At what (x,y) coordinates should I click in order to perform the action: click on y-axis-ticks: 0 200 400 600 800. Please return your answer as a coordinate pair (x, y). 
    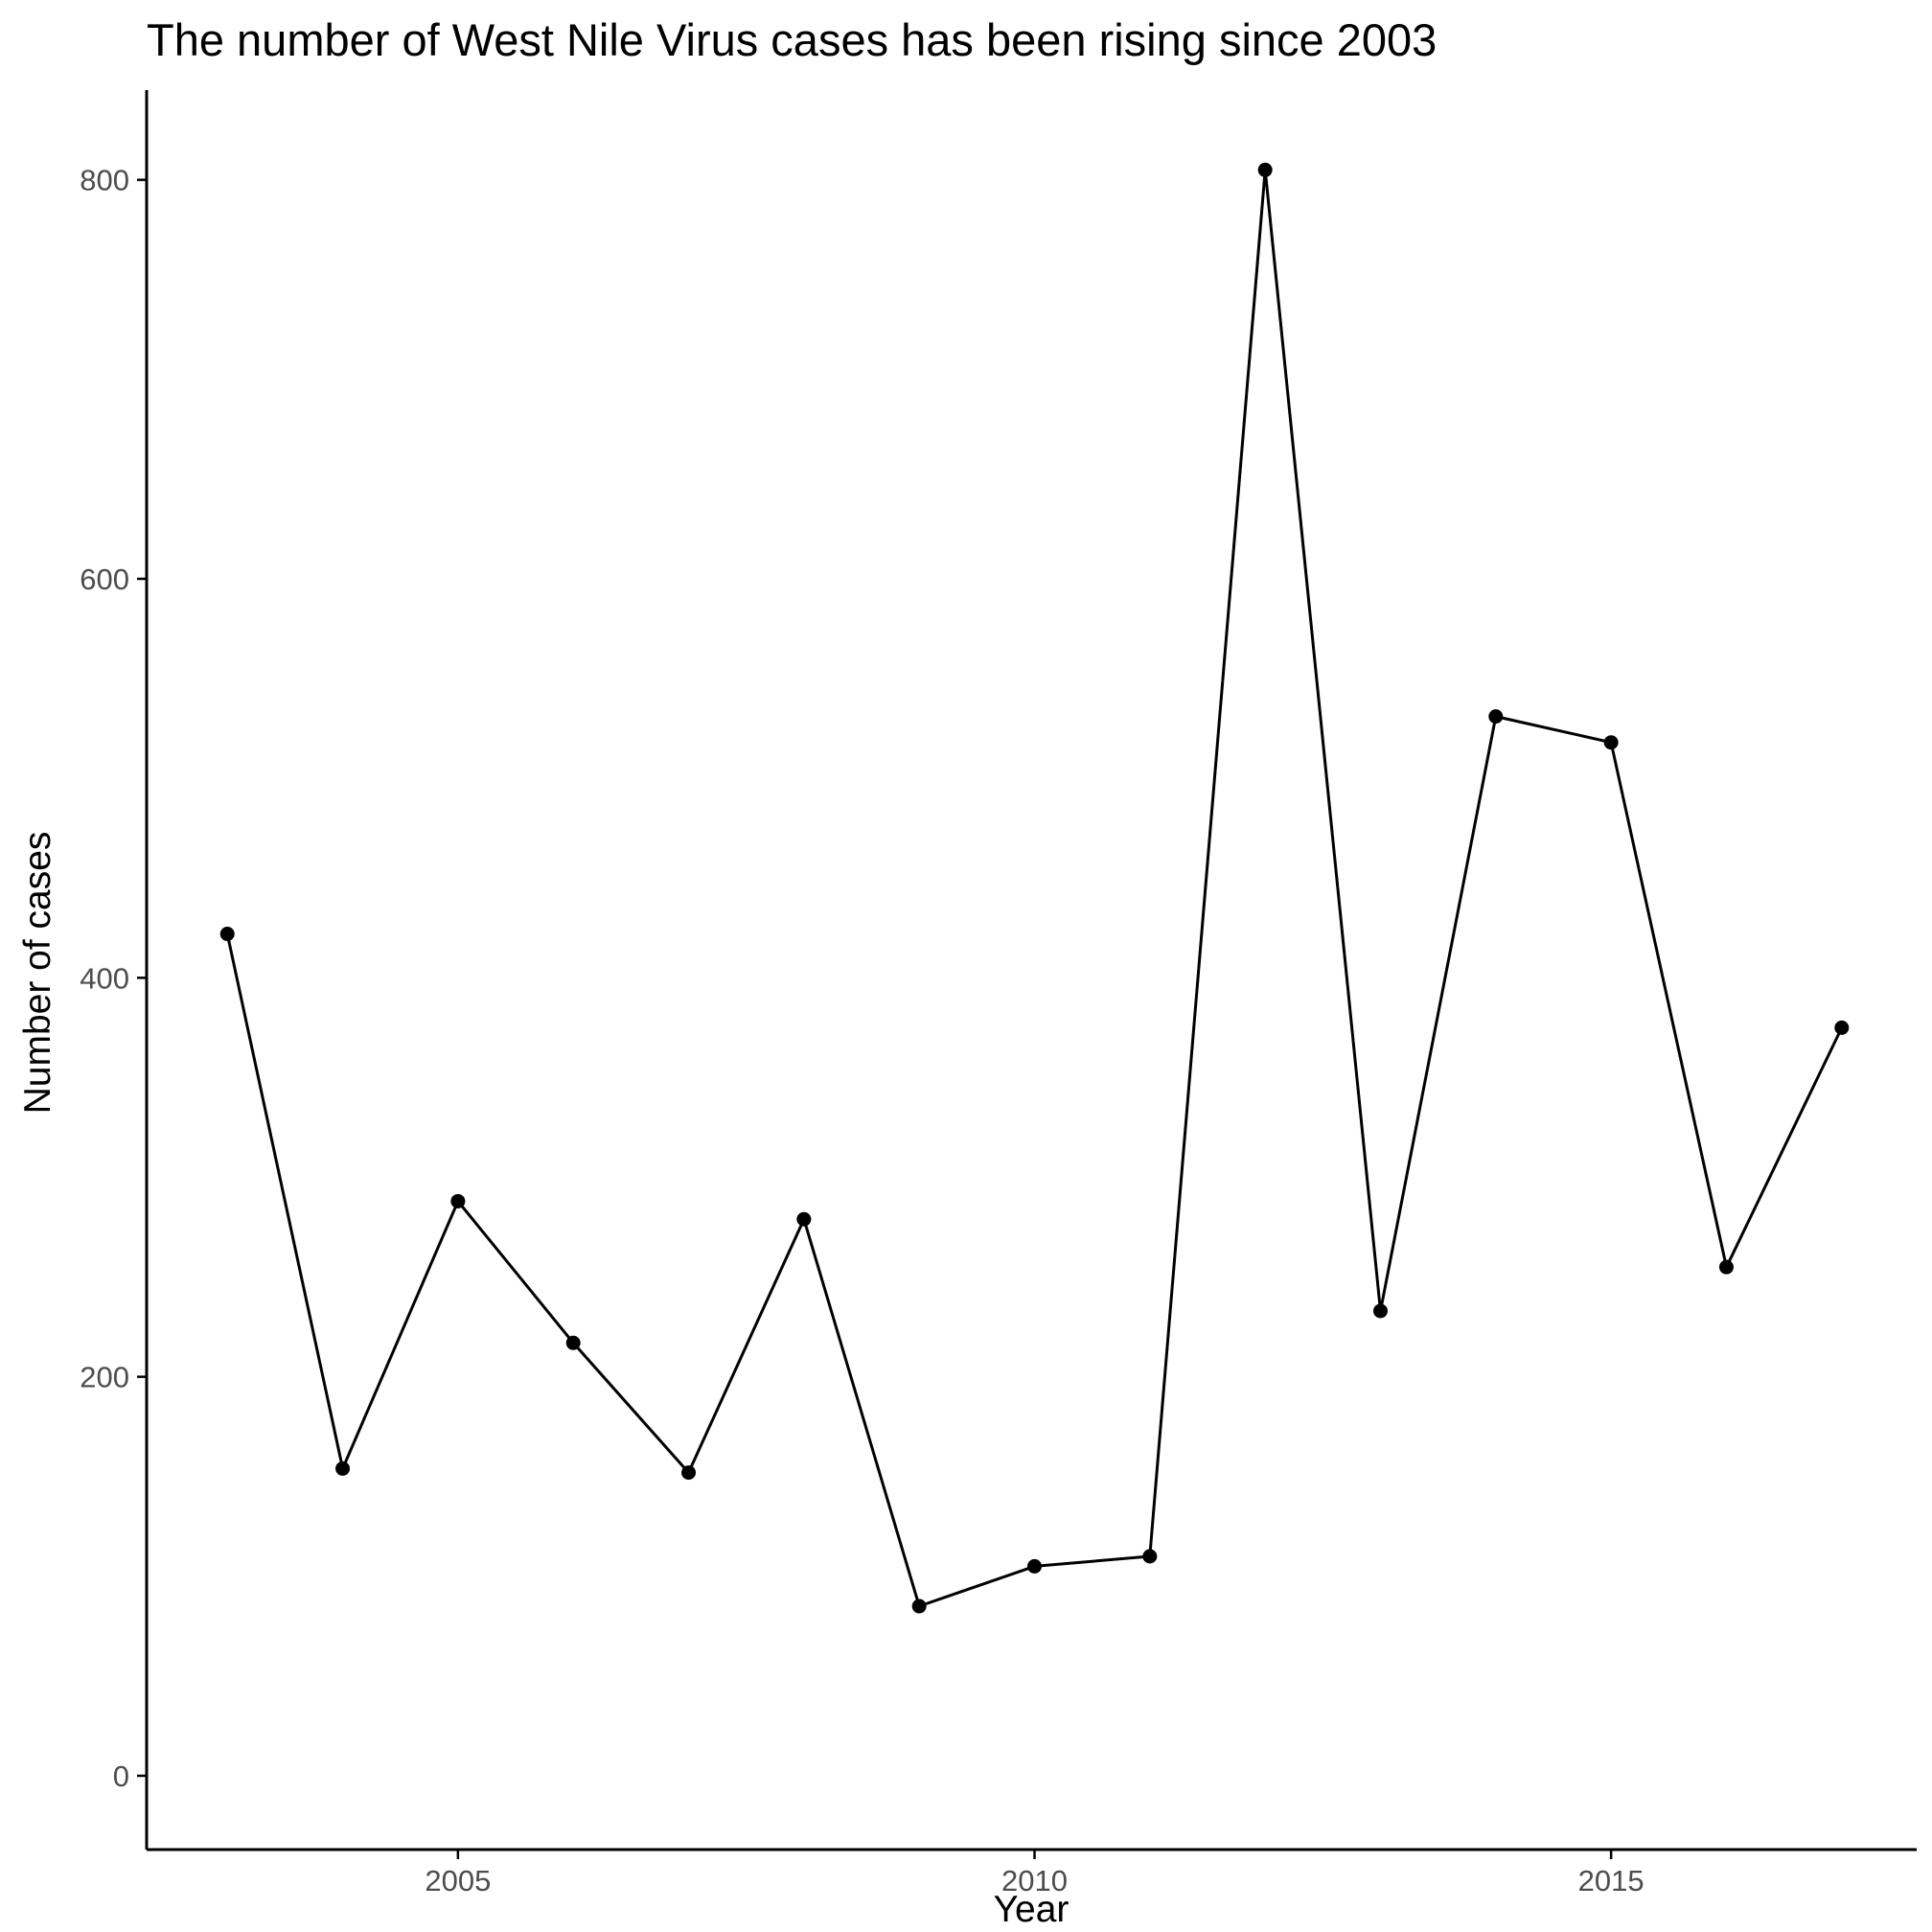
    Looking at the image, I should click on (114, 978).